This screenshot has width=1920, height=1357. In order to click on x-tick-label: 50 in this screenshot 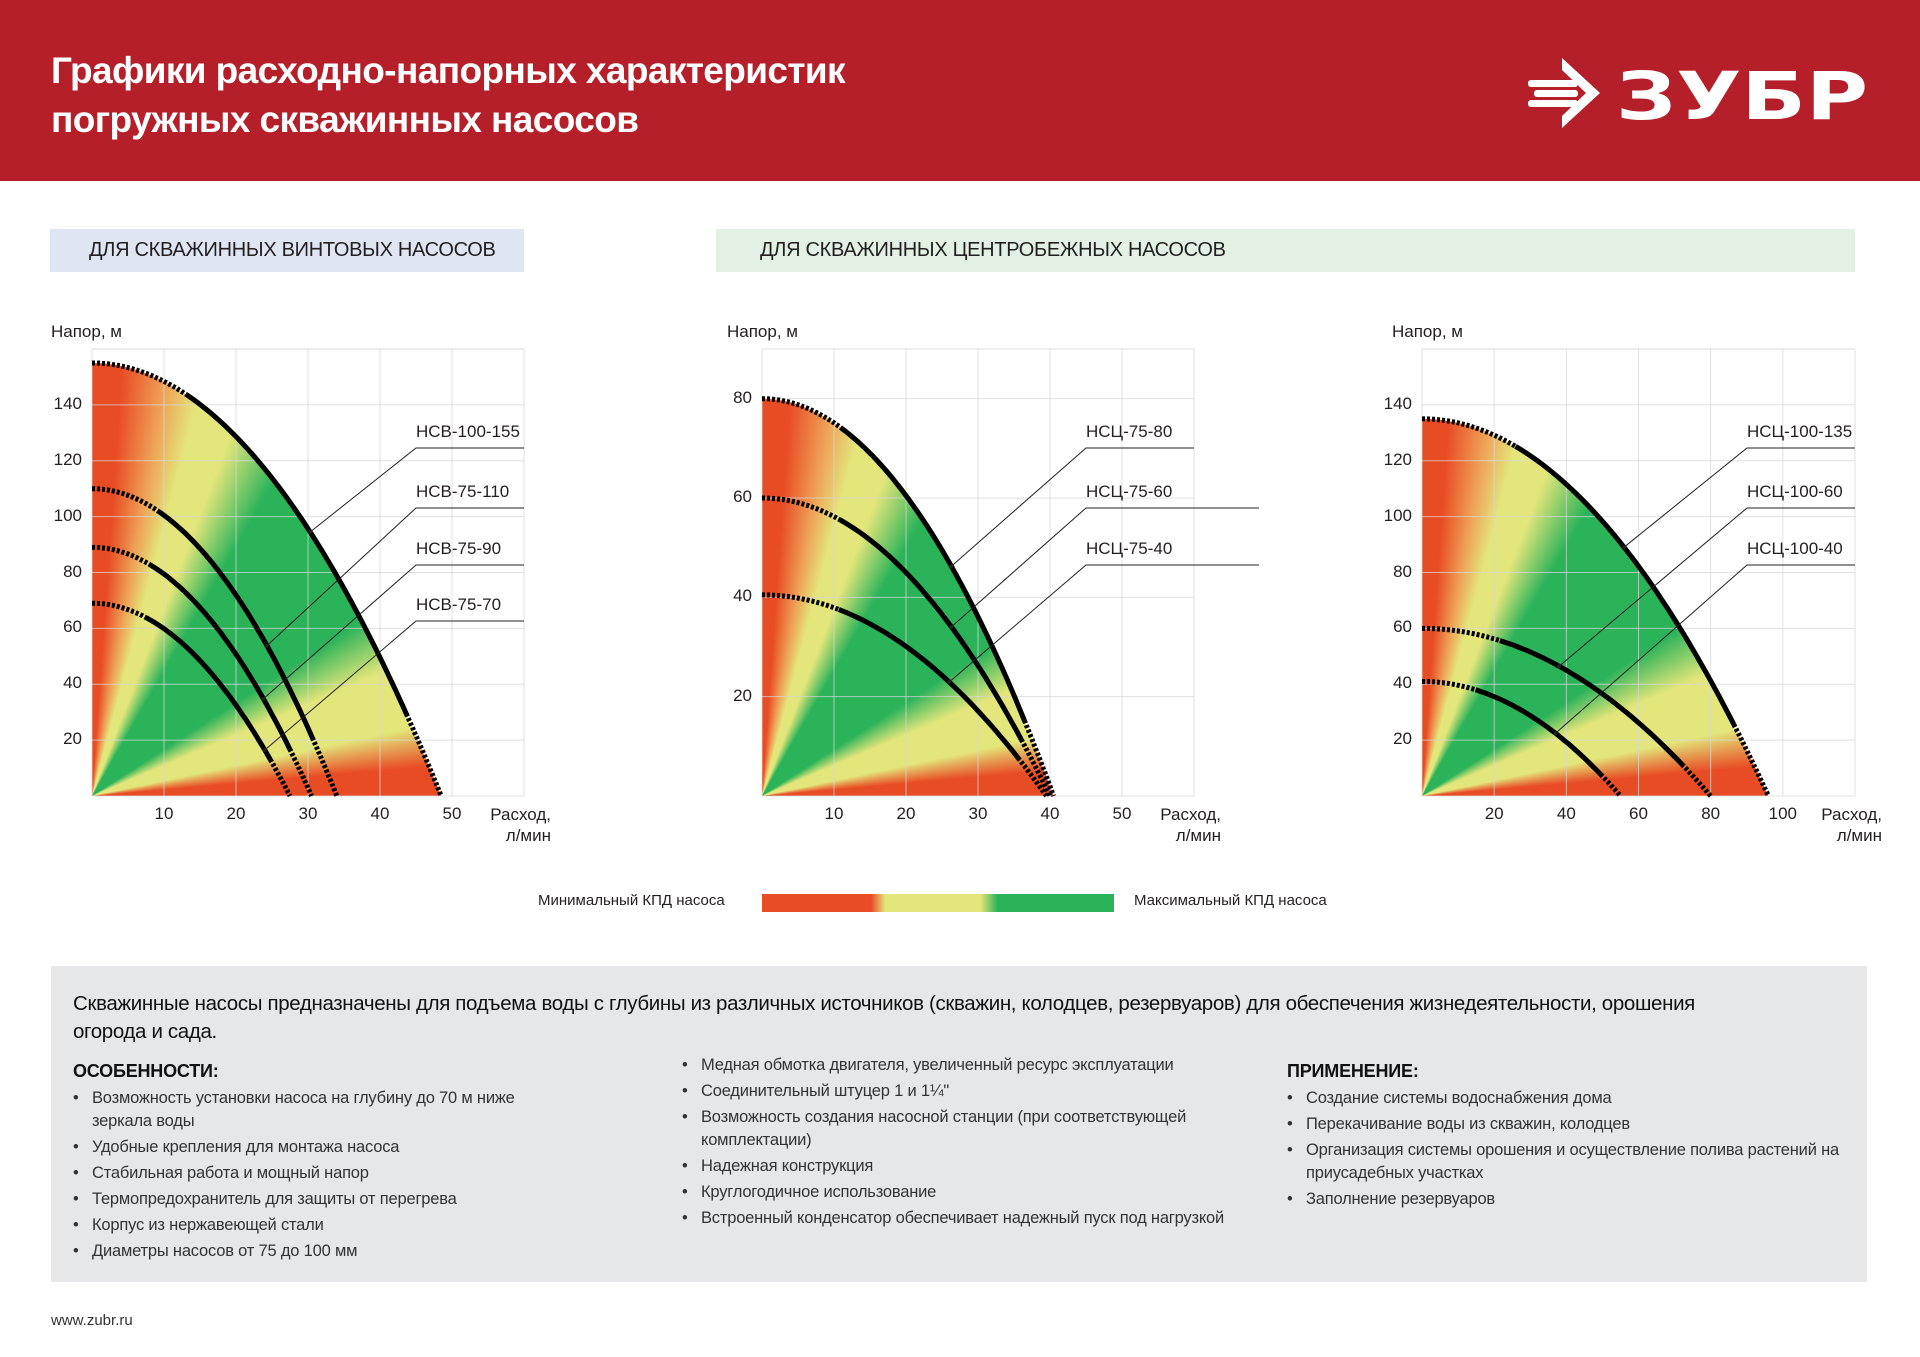, I will do `click(1122, 813)`.